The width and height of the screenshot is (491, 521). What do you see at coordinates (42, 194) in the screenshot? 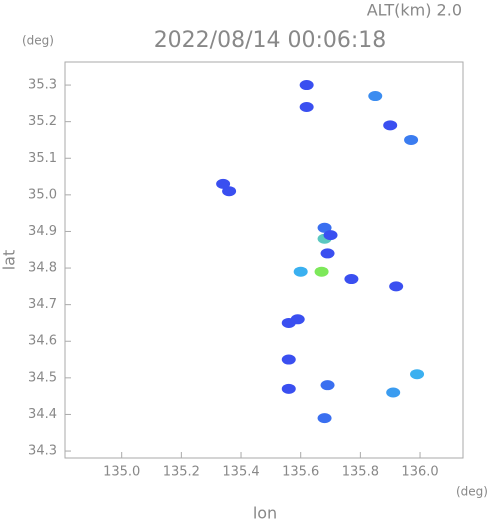
I see `y-tick-label: 35.0` at bounding box center [42, 194].